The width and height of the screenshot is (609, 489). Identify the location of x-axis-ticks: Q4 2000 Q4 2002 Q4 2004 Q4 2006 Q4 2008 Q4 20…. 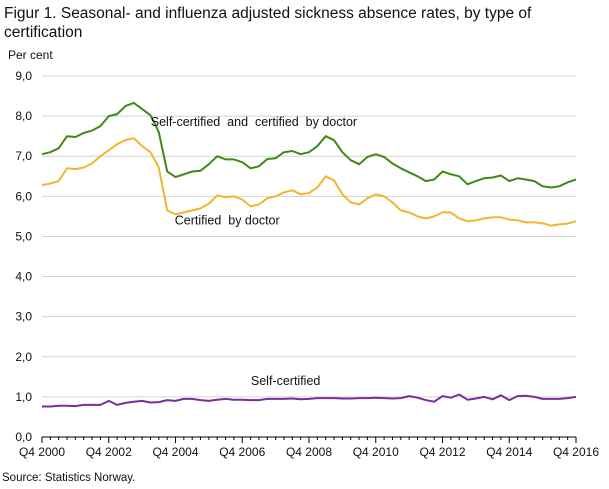
(309, 447).